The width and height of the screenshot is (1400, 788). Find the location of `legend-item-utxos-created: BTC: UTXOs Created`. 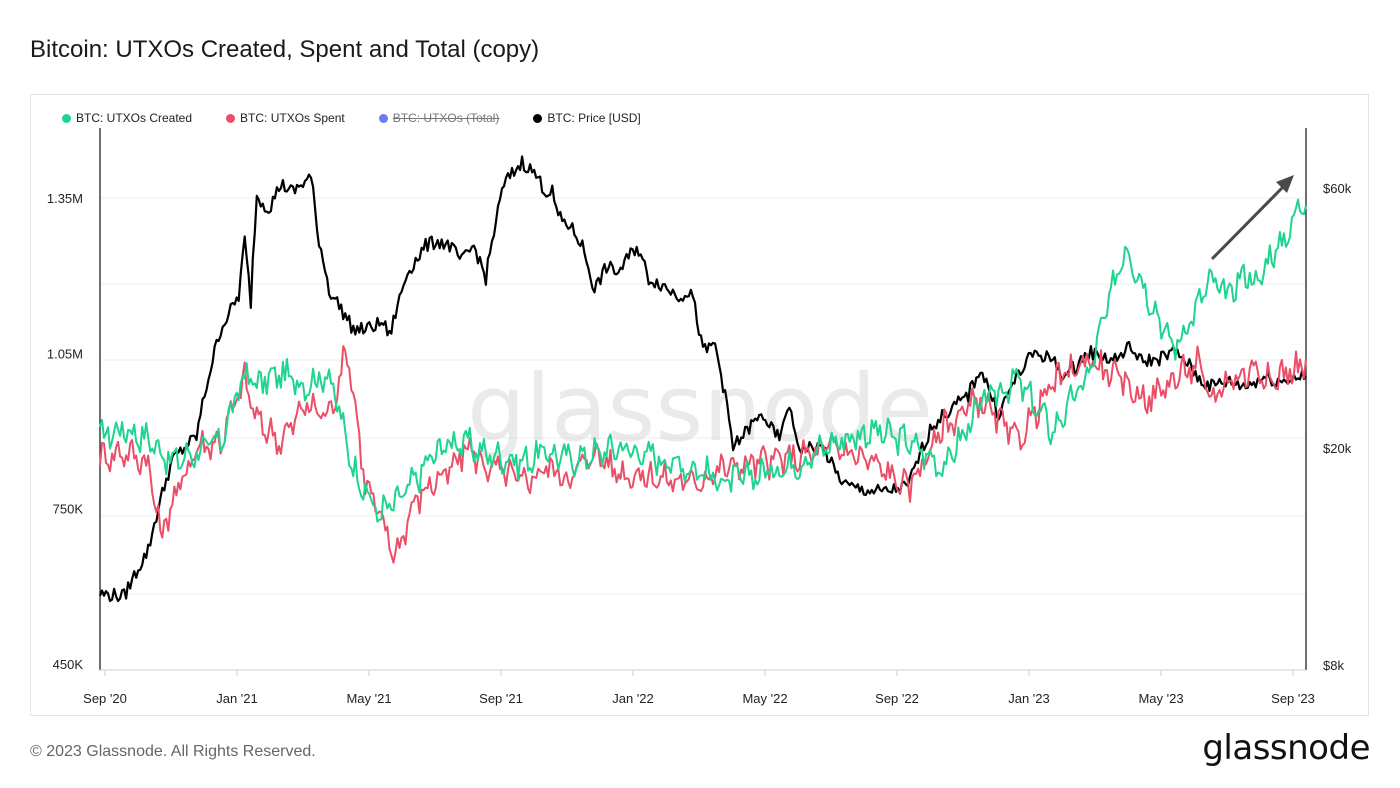

legend-item-utxos-created: BTC: UTXOs Created is located at coordinates (127, 118).